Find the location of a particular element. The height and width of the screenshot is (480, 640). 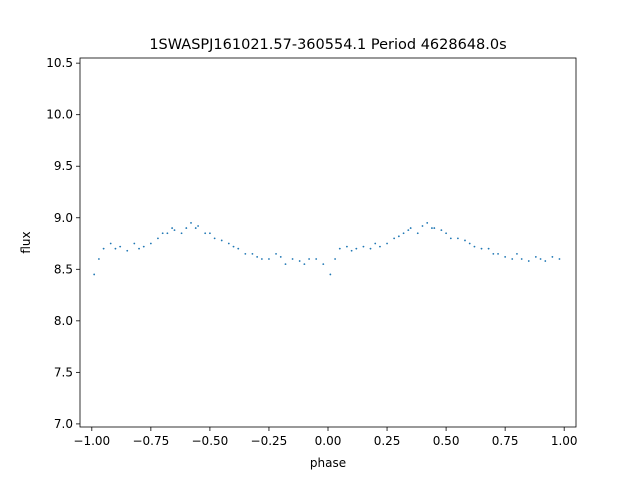

y-tick-label: 7.5 is located at coordinates (63, 372).